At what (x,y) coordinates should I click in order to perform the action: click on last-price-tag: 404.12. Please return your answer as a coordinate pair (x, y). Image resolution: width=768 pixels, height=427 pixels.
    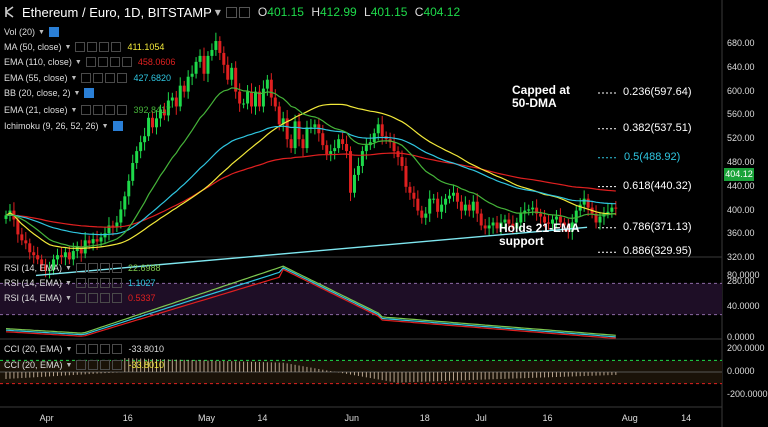
    Looking at the image, I should click on (739, 174).